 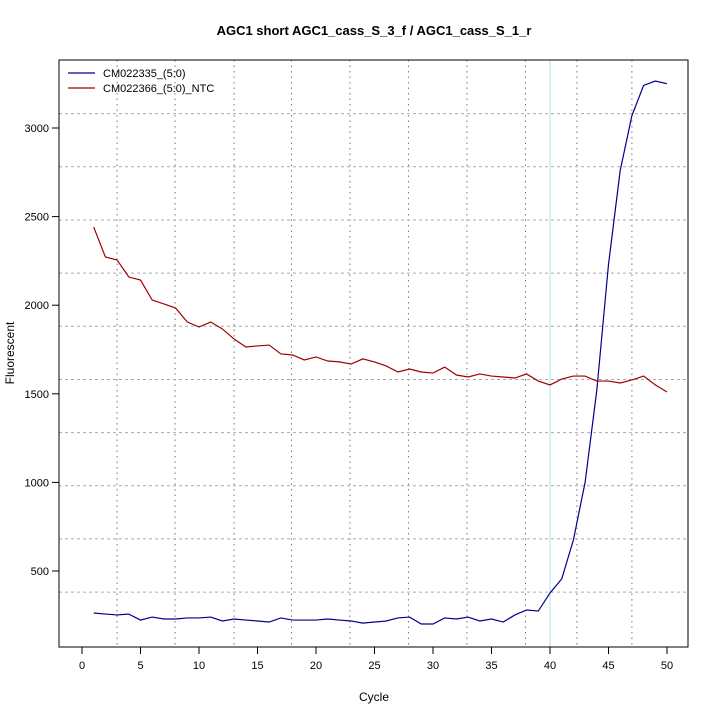 I want to click on legend-label: CM022335_(5:0), so click(x=144, y=74).